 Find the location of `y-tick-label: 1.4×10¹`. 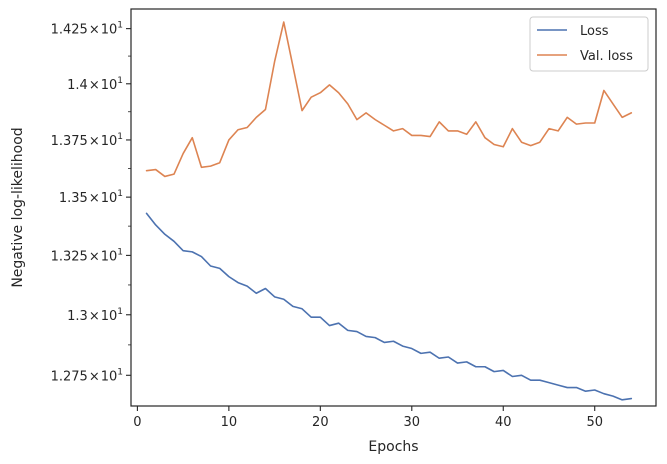

y-tick-label: 1.4×10¹ is located at coordinates (95, 84).